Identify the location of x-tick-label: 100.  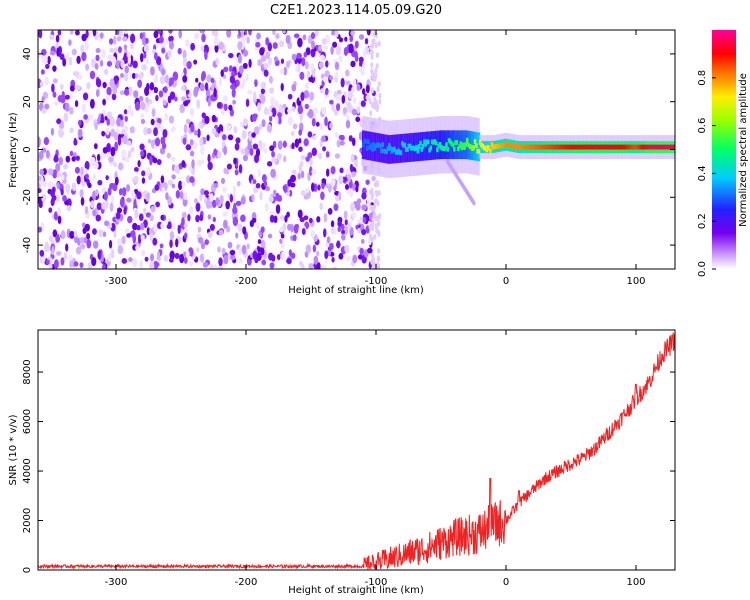
(635, 582).